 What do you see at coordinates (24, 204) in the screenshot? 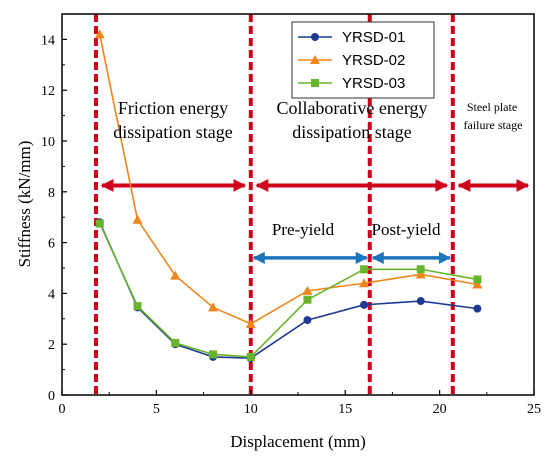
I see `y-axis-label: Stiffness (kN/mm)` at bounding box center [24, 204].